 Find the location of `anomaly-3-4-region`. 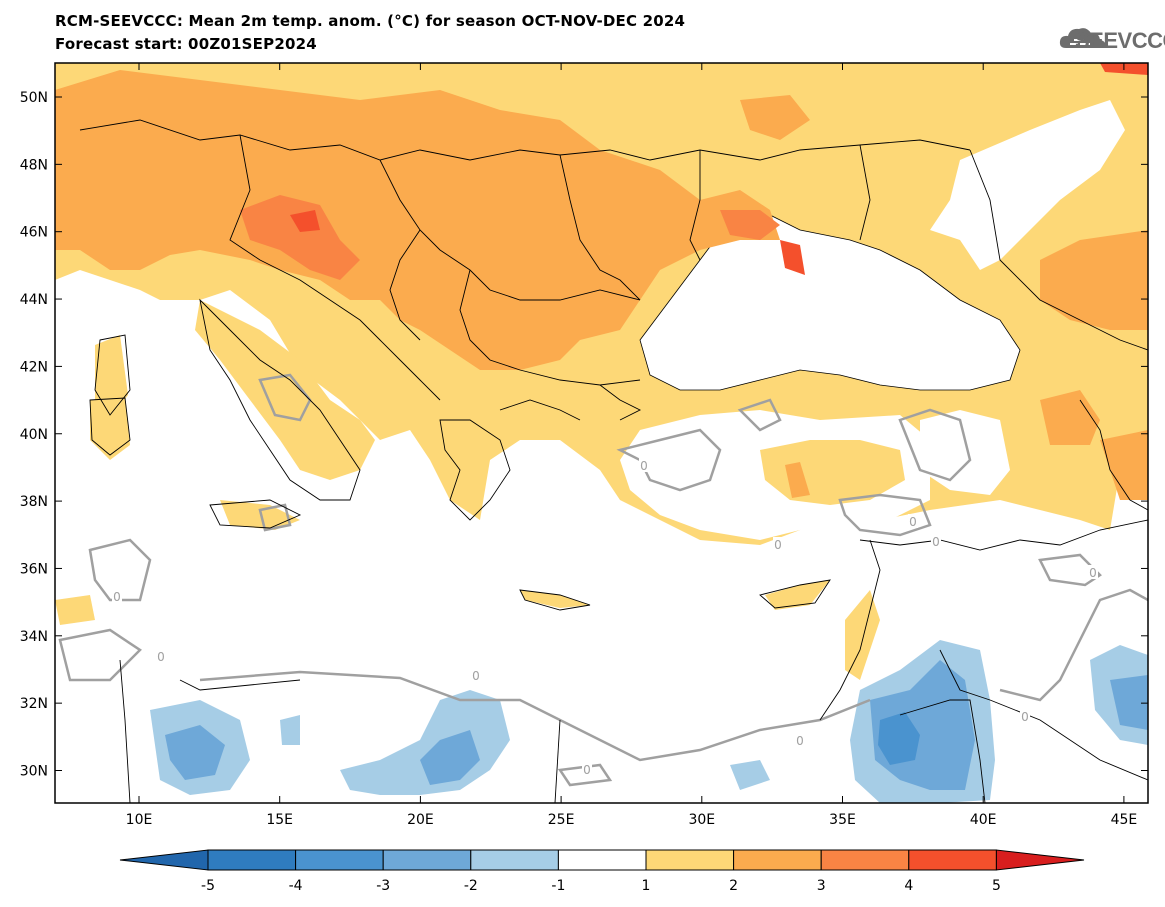

anomaly-3-4-region is located at coordinates (300, 237).